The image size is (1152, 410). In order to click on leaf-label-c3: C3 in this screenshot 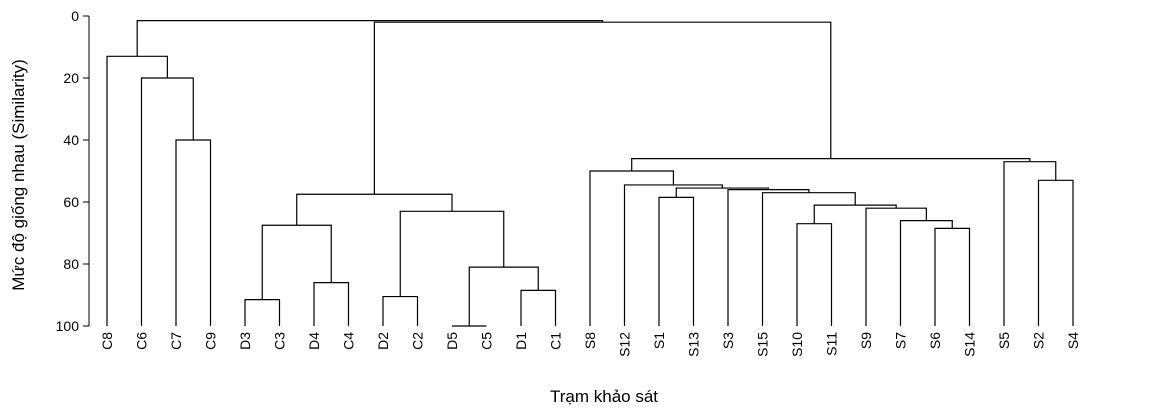, I will do `click(280, 341)`.